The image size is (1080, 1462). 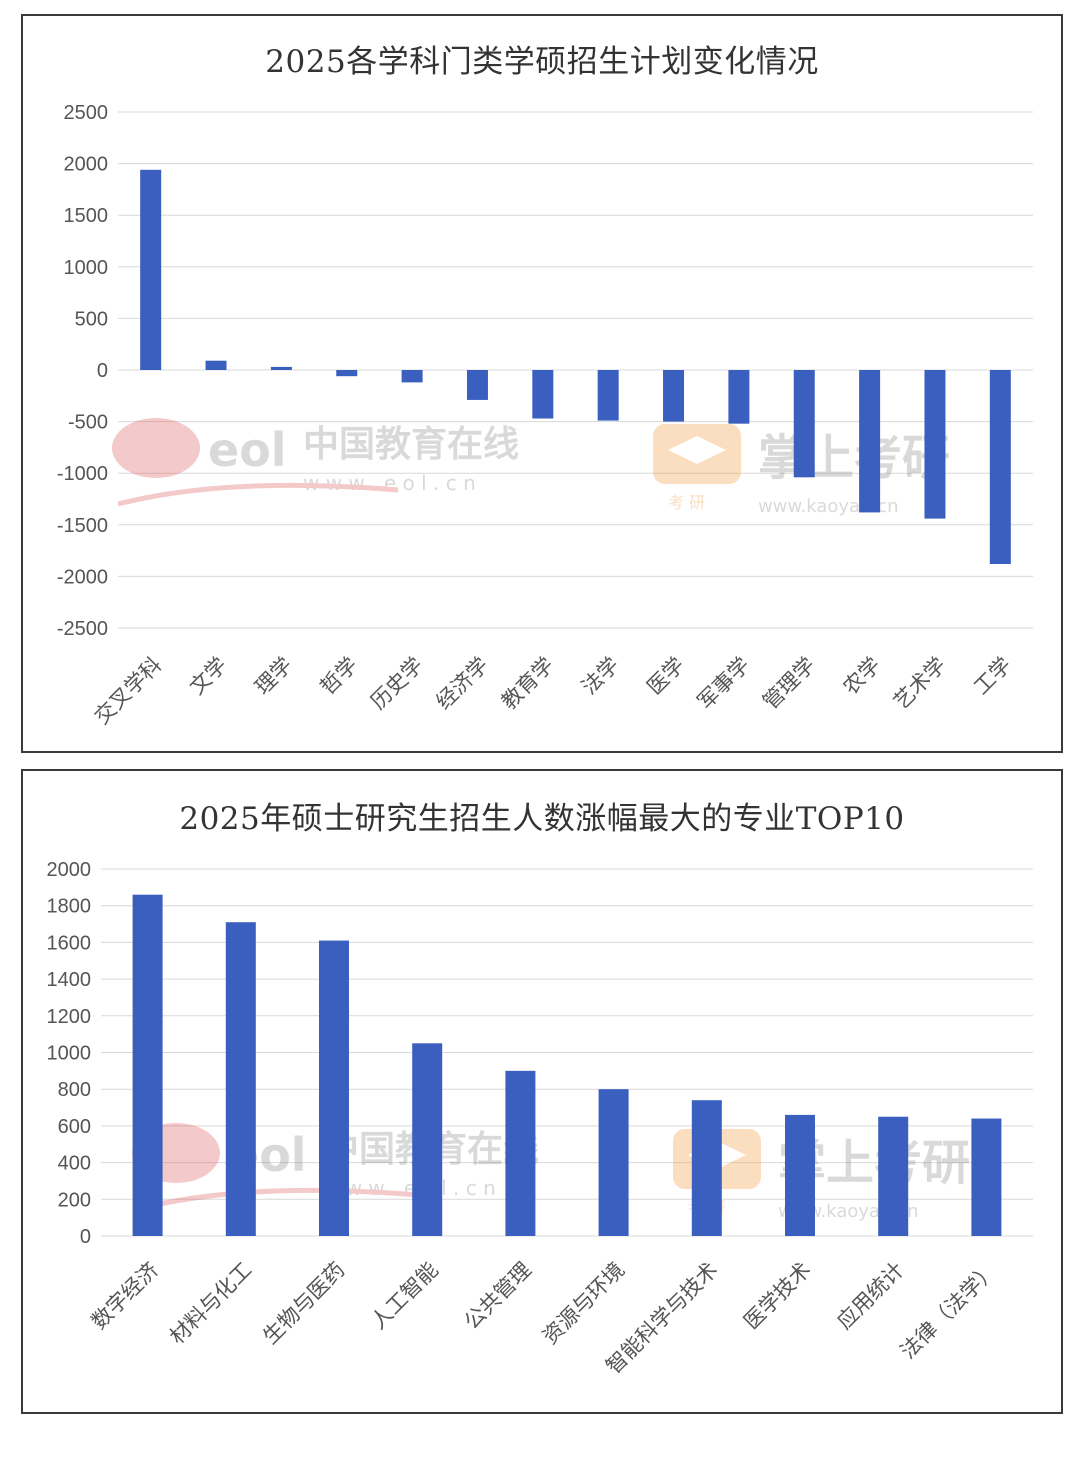 I want to click on x-tick-label: 教育学, so click(x=528, y=684).